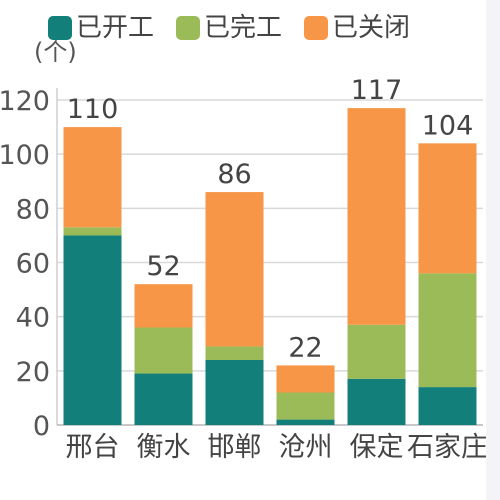 This screenshot has height=500, width=500. What do you see at coordinates (305, 347) in the screenshot?
I see `bar-total-label: 22` at bounding box center [305, 347].